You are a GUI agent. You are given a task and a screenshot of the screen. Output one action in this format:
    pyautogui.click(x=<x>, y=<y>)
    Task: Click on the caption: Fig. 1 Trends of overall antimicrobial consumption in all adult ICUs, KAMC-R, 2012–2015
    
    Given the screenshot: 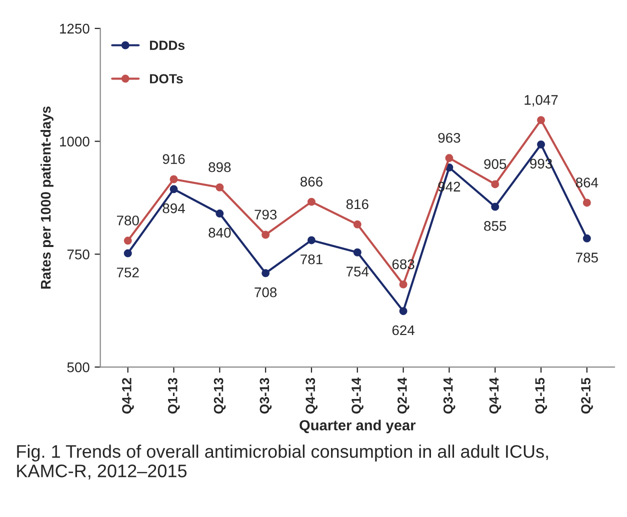 What is the action you would take?
    pyautogui.click(x=282, y=462)
    